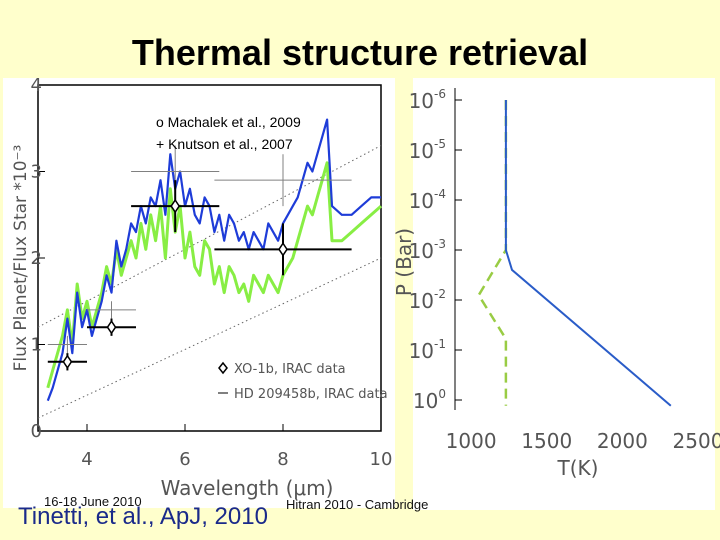 Image resolution: width=720 pixels, height=540 pixels. I want to click on profile-y-axis-label: P (Bar), so click(404, 262).